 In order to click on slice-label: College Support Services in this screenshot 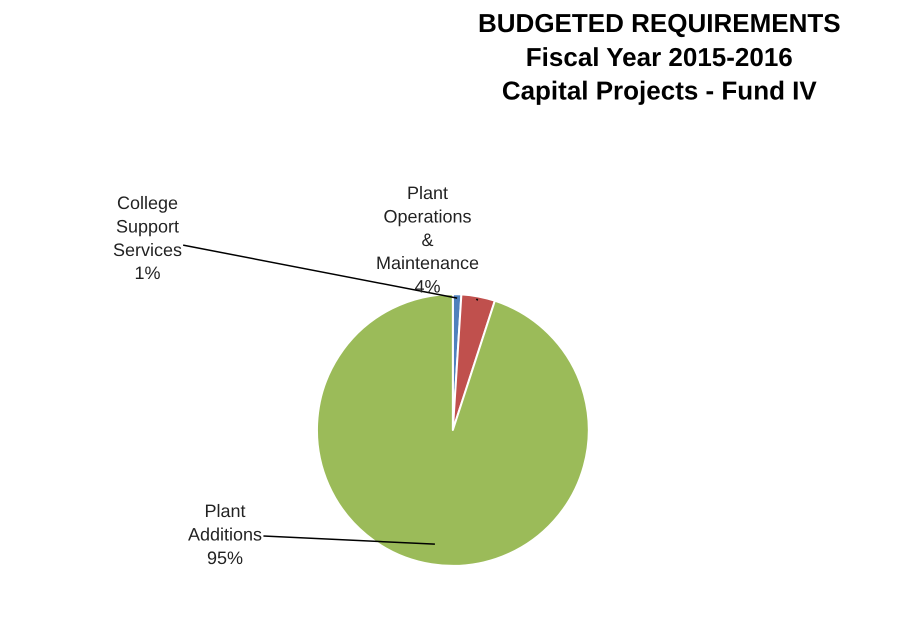, I will do `click(147, 226)`.